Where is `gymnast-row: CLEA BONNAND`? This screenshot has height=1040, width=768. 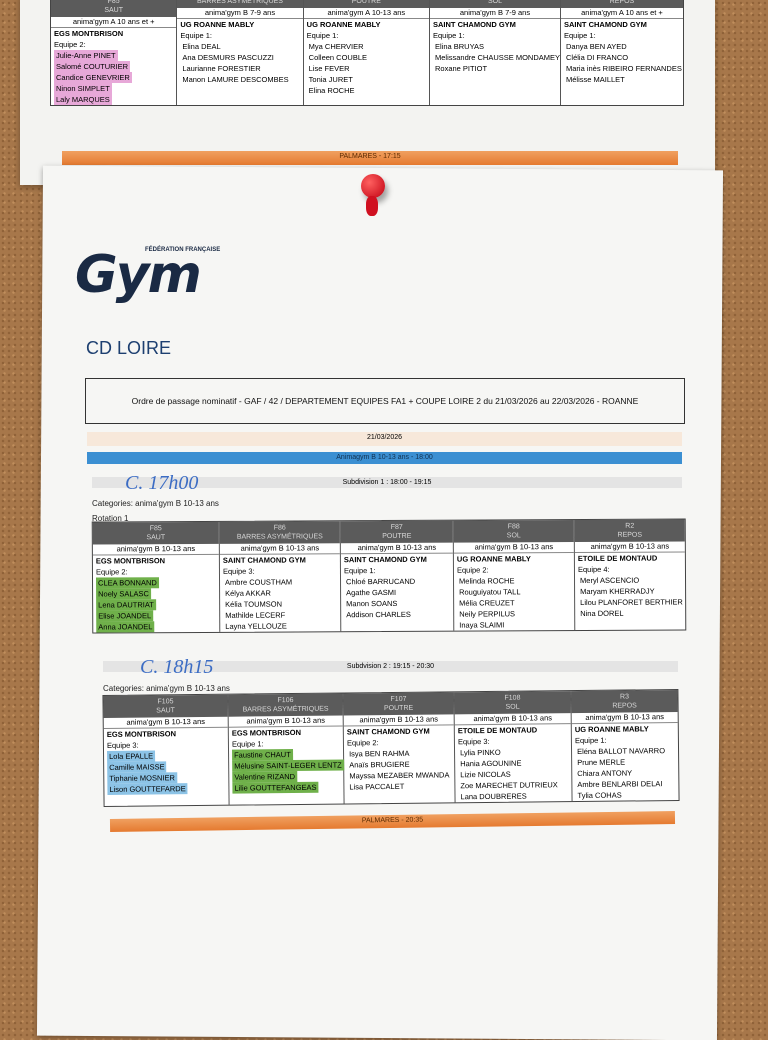 gymnast-row: CLEA BONNAND is located at coordinates (156, 583).